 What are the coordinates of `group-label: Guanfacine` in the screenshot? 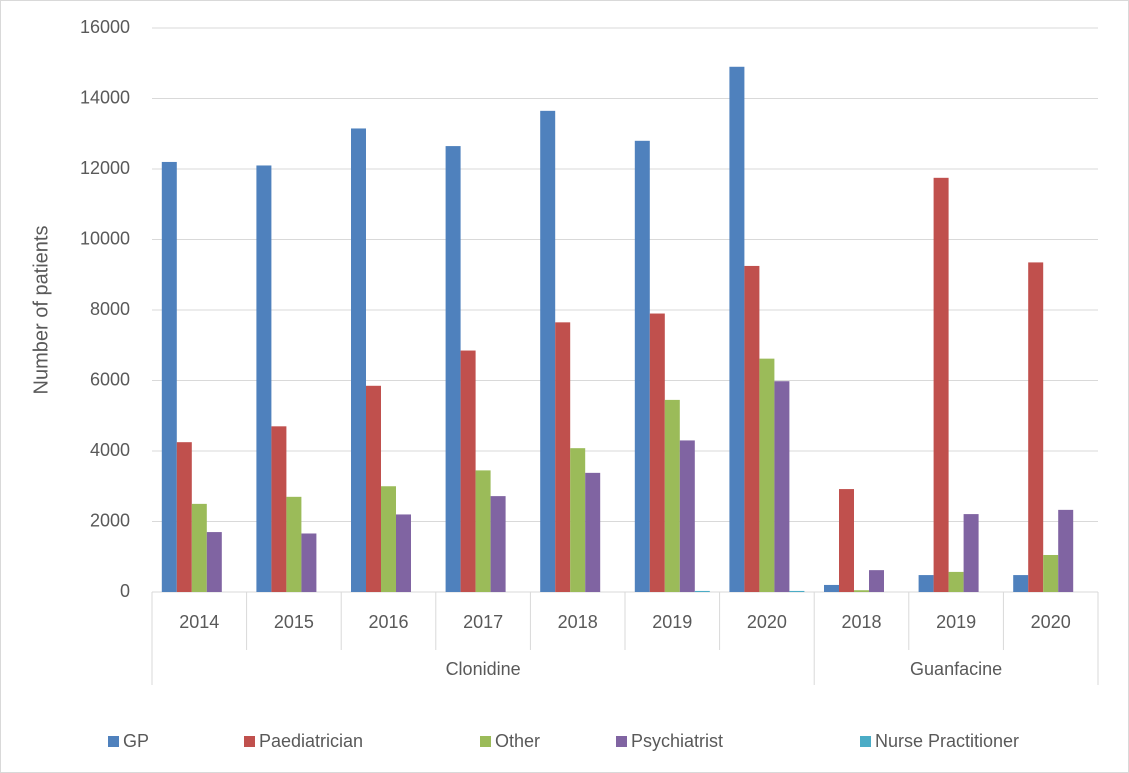 It's located at (956, 669).